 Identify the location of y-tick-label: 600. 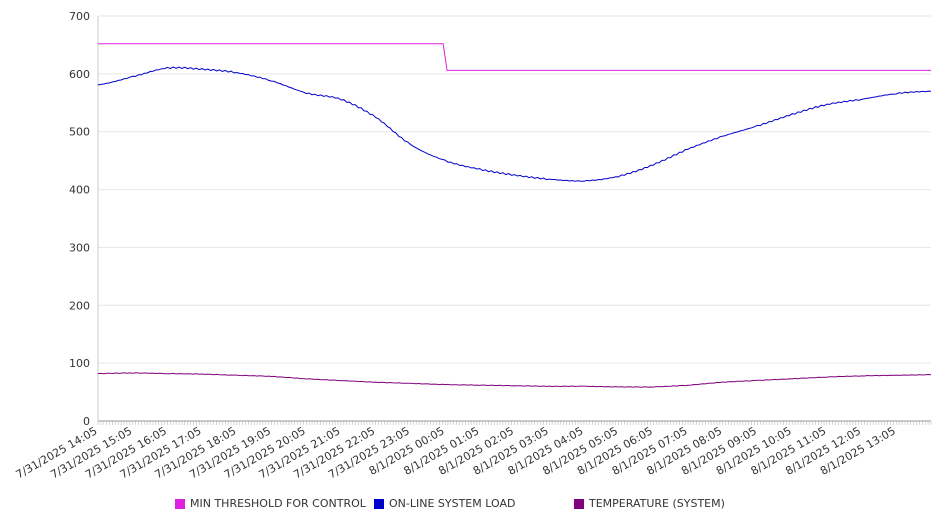
(79, 74).